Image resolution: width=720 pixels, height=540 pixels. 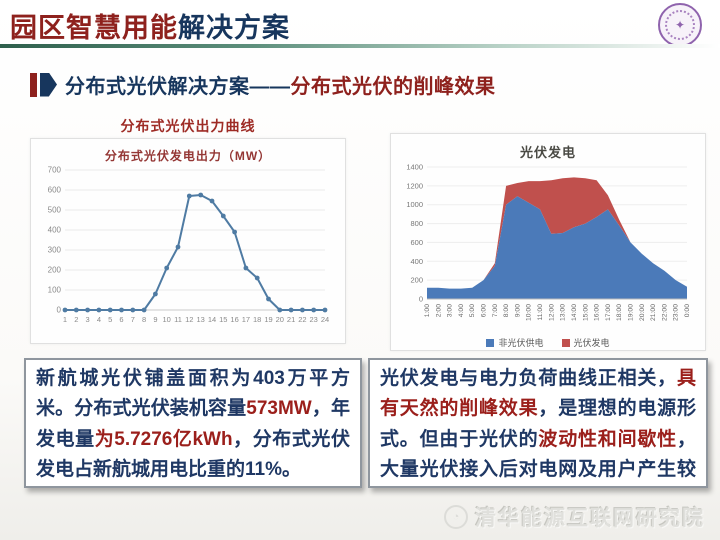 What do you see at coordinates (591, 343) in the screenshot?
I see `legend-label: 光伏发电` at bounding box center [591, 343].